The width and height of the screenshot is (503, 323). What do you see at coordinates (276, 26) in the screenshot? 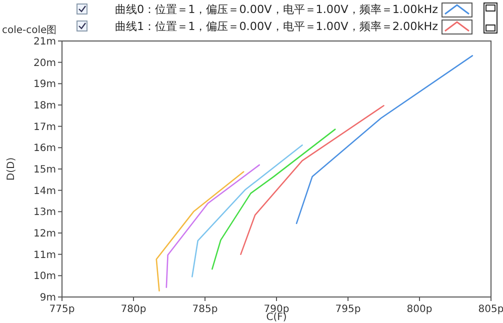
I see `legend-label: 曲线1：位置＝1，偏压＝0.00V，电平＝1.00V，频率＝2.00kHz` at bounding box center [276, 26].